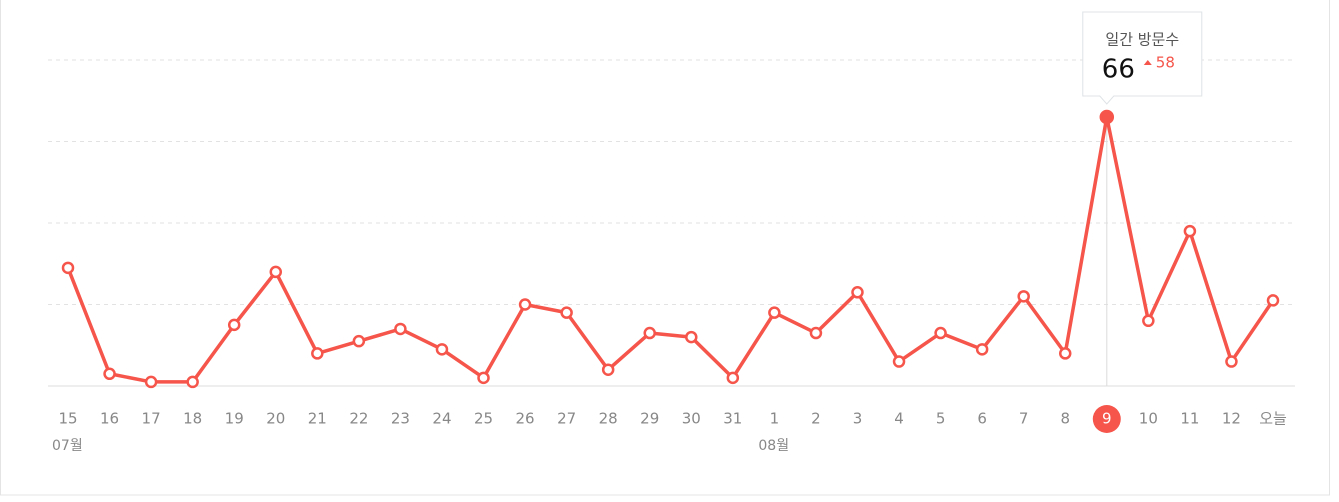 This screenshot has height=502, width=1339. Describe the element at coordinates (1189, 419) in the screenshot. I see `x-tick-label: 11` at that location.